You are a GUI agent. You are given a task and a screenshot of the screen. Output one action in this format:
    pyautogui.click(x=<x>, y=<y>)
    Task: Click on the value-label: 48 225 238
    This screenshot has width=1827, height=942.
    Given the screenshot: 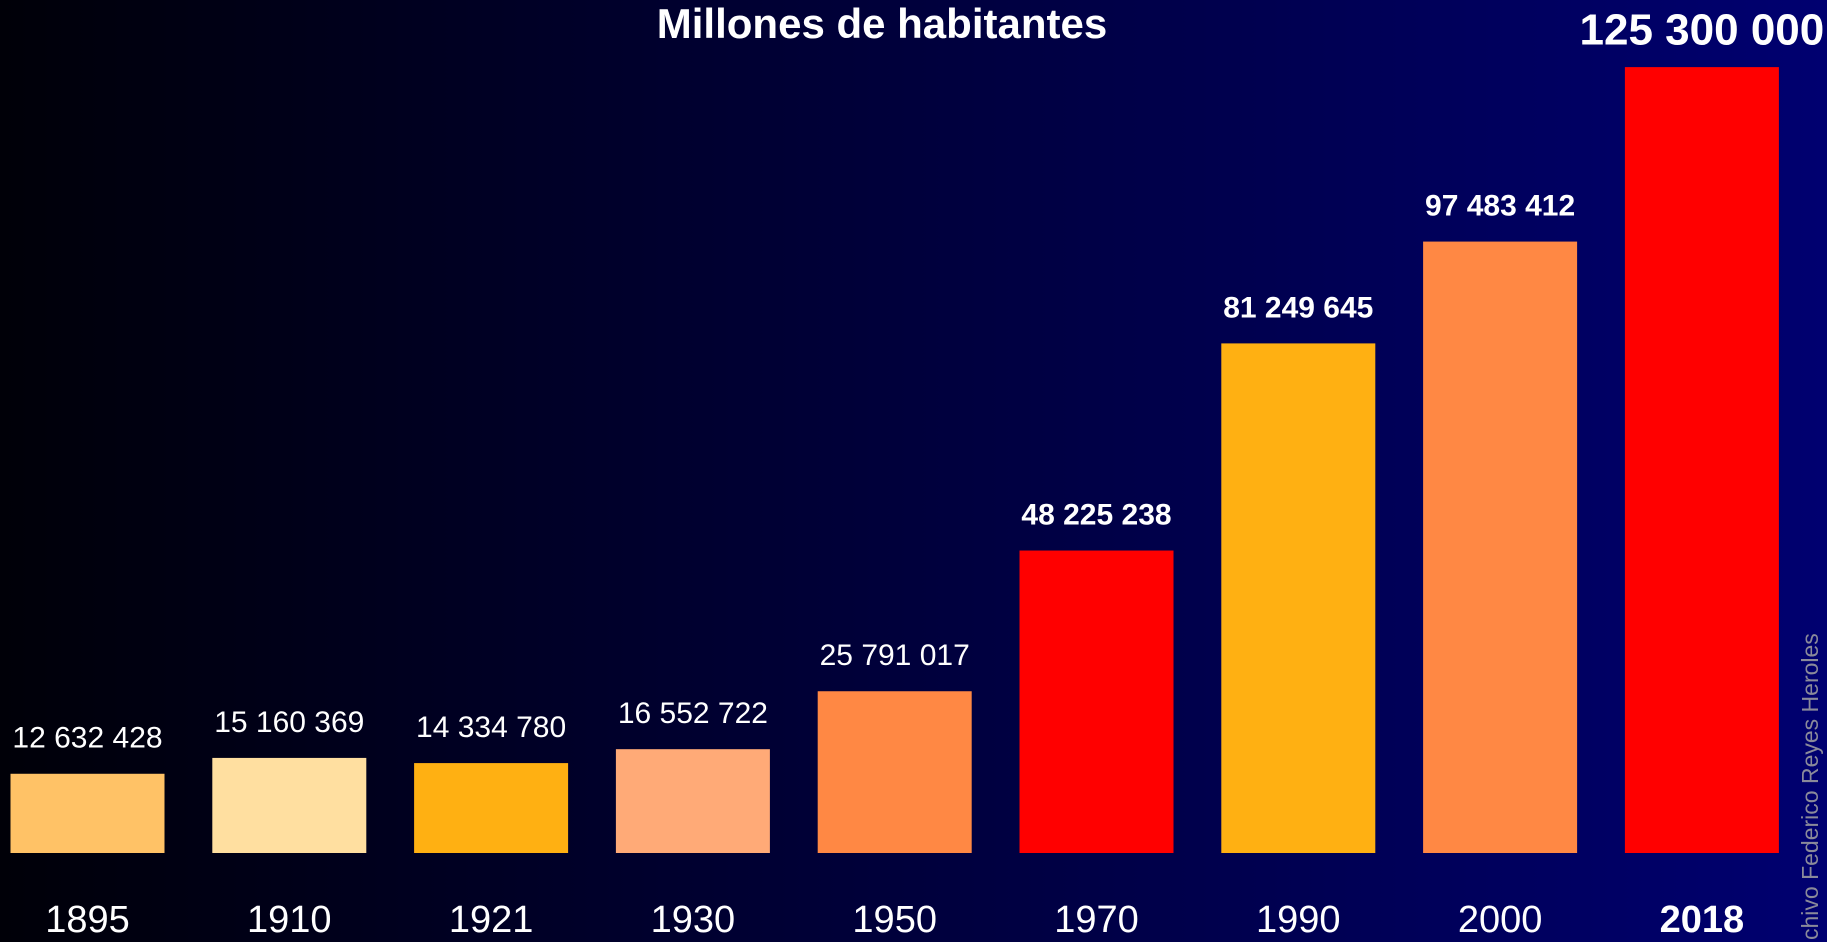 What is the action you would take?
    pyautogui.click(x=1096, y=514)
    